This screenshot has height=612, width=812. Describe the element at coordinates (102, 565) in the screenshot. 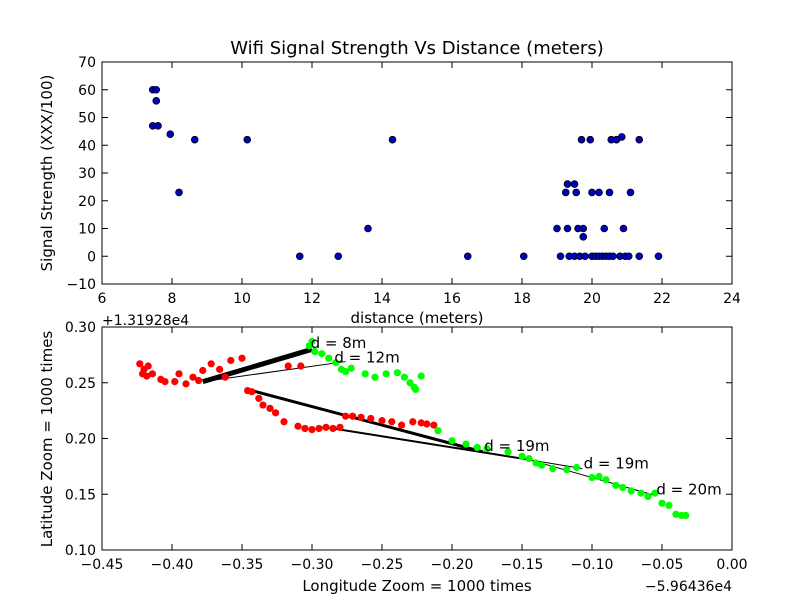

I see `bottom-x-tick-label: −0.45` at that location.